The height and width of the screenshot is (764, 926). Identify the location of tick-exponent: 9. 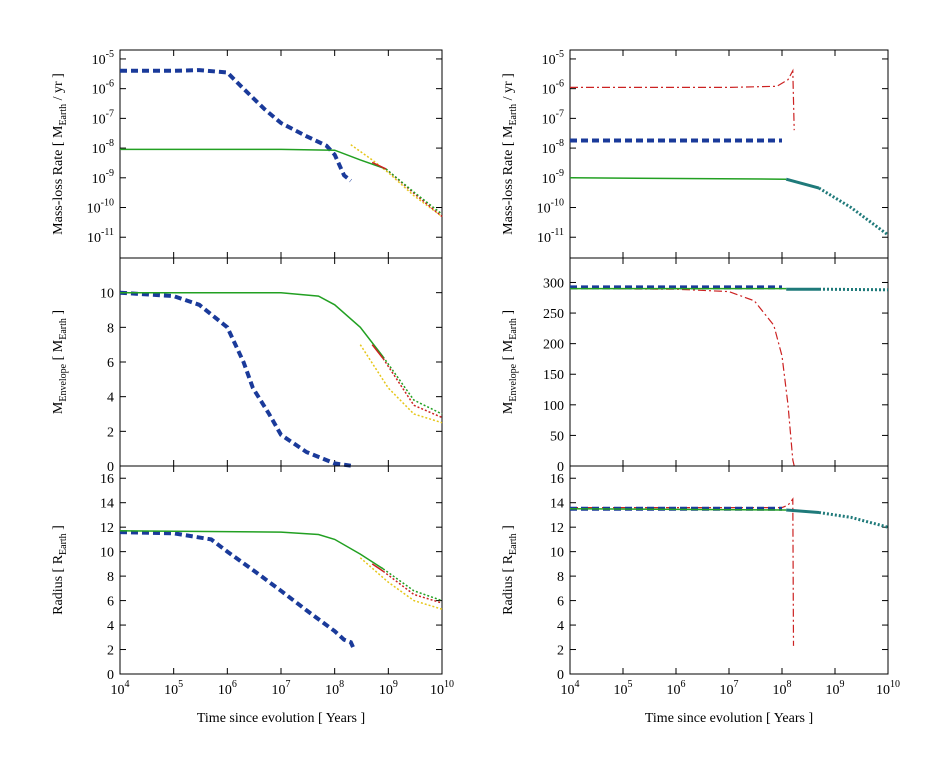
(395, 684).